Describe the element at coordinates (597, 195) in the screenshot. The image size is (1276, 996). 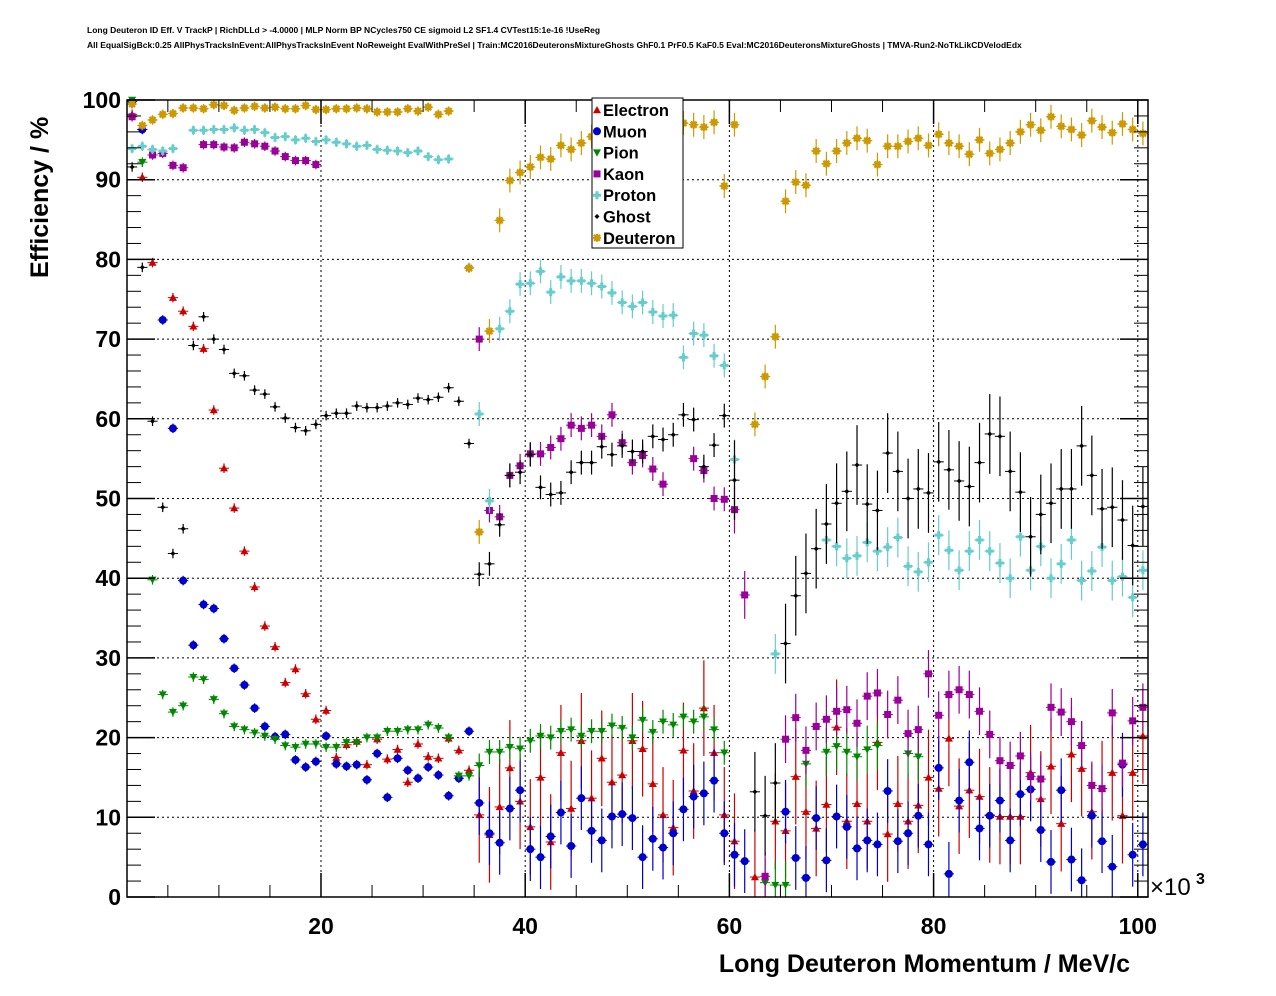
I see `legend-marker-proton` at that location.